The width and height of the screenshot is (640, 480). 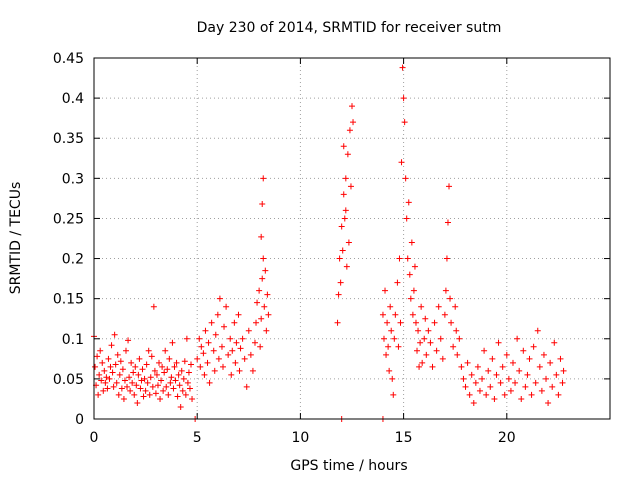 I want to click on y-tick-label: 0.35, so click(x=68, y=139).